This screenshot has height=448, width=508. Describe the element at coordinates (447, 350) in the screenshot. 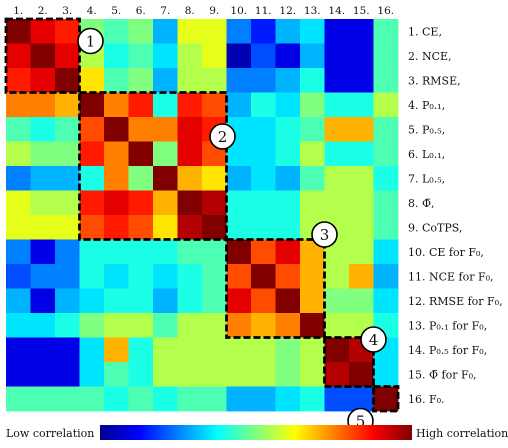

I see `row-label: 14. P₀.₅ for F₀,` at that location.